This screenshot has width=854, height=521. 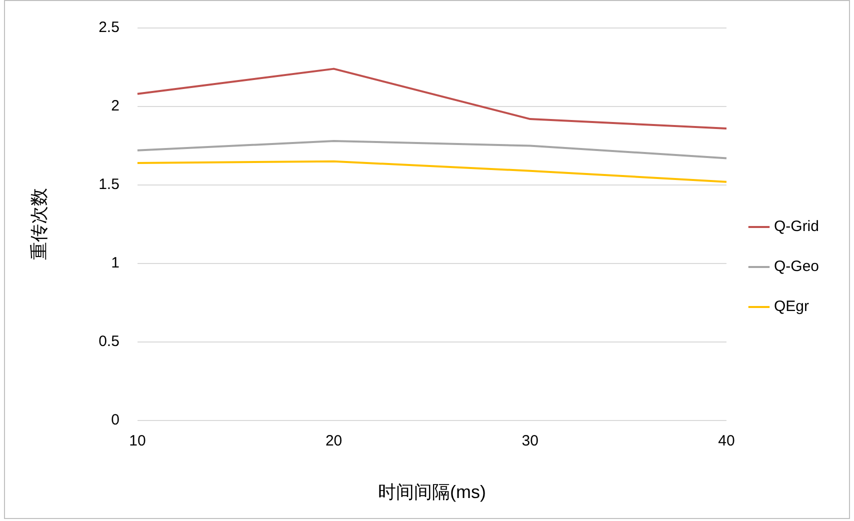 What do you see at coordinates (432, 492) in the screenshot?
I see `x-axis-title: 时间间隔(ms)` at bounding box center [432, 492].